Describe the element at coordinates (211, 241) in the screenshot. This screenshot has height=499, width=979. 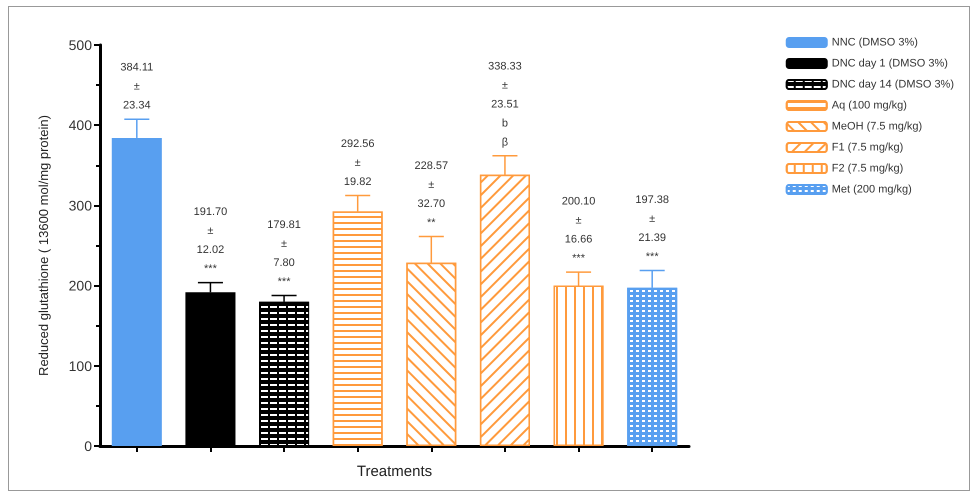
I see `data-label: 191.70 ± 12.02 ***` at that location.